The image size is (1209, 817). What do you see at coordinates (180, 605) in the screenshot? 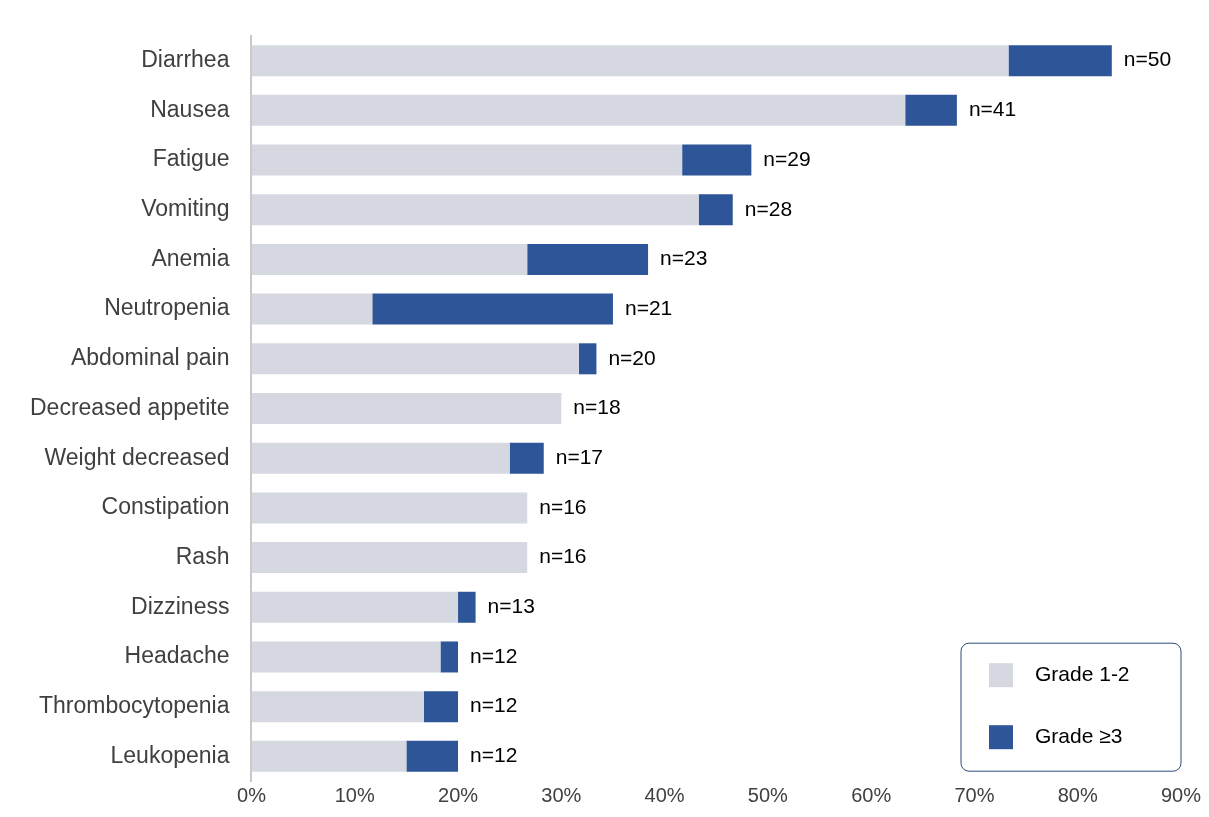
I see `y-tick-label: Dizziness` at bounding box center [180, 605].